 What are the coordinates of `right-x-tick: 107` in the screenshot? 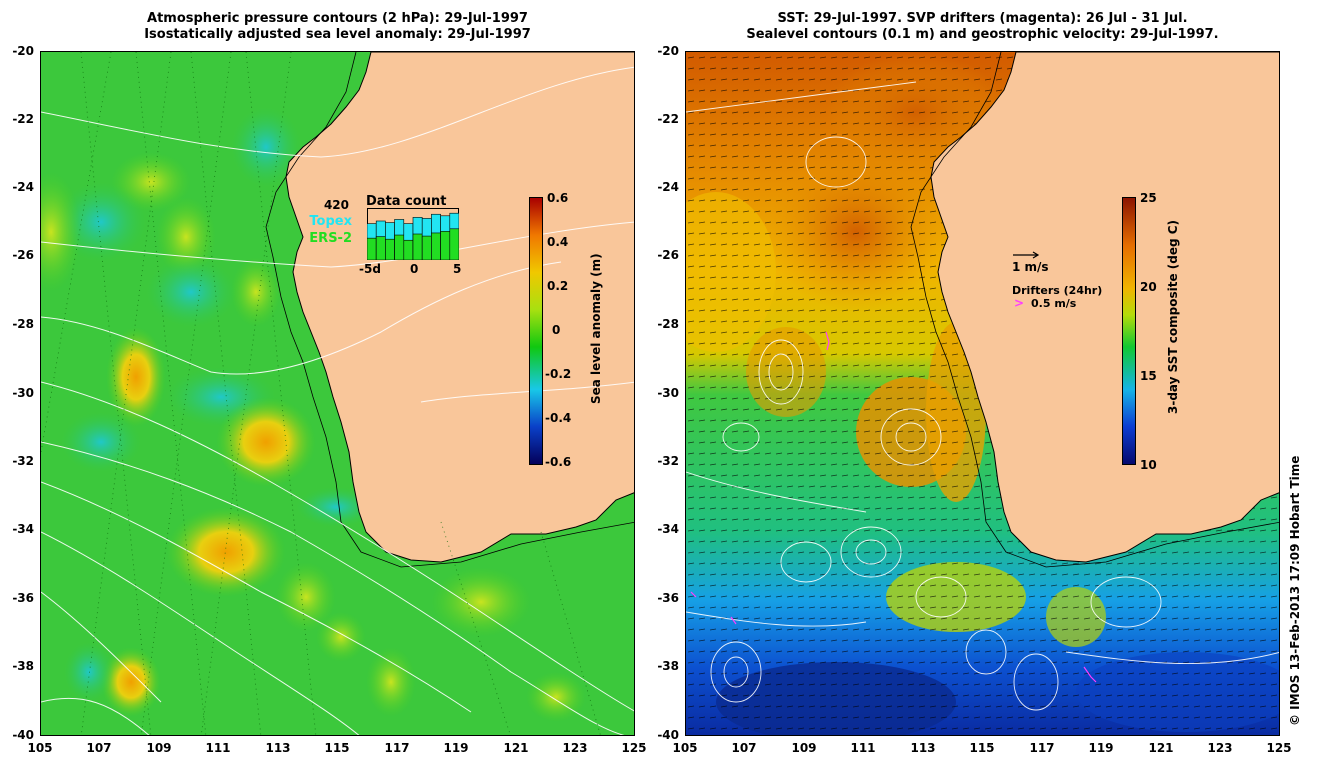 It's located at (744, 748).